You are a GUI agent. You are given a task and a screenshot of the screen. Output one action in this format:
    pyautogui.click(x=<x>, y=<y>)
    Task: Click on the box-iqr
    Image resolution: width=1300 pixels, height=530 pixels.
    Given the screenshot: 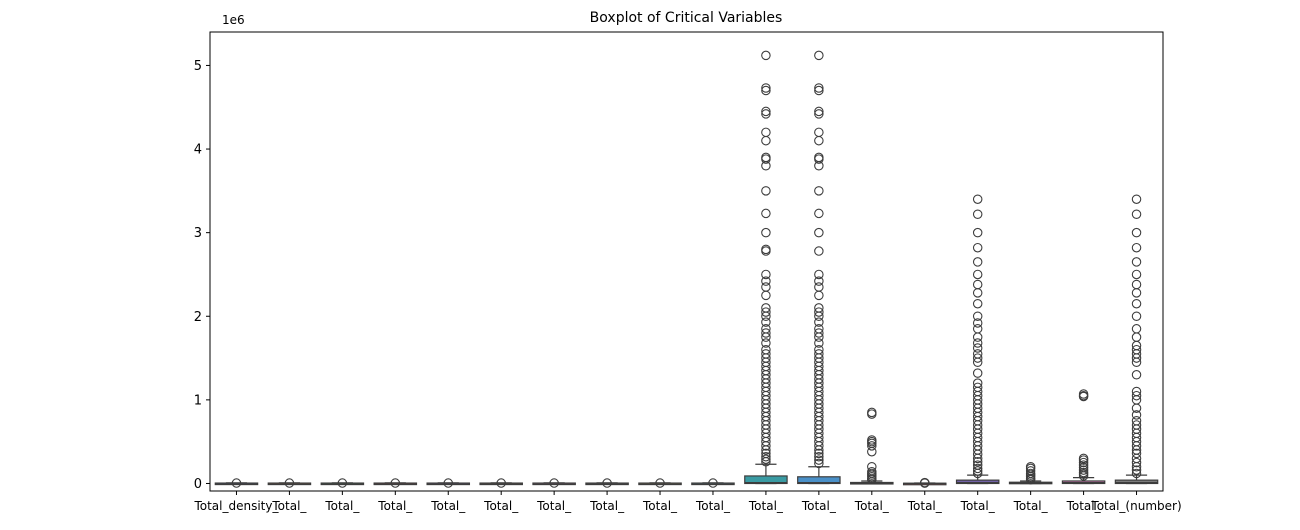 What is the action you would take?
    pyautogui.click(x=766, y=480)
    